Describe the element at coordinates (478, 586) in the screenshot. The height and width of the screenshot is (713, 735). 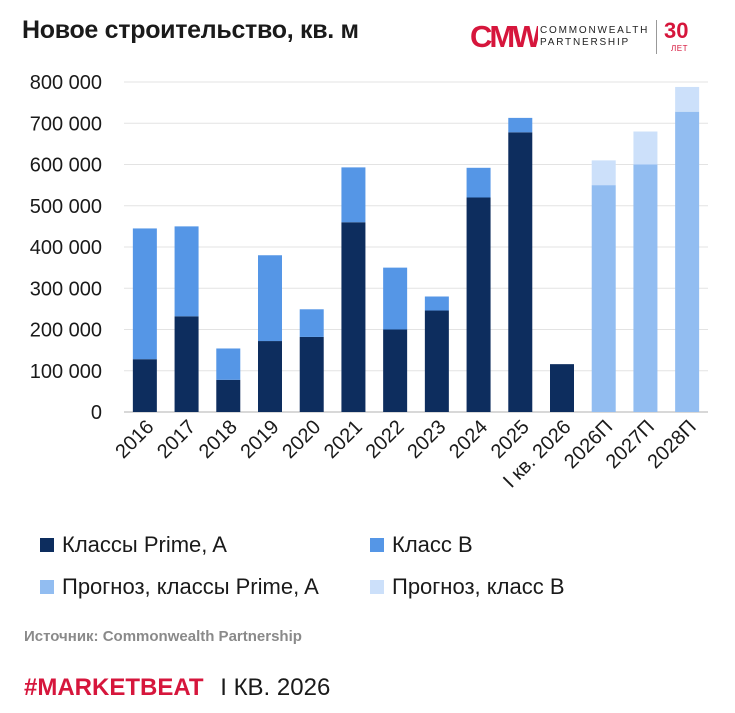
I see `legend-label: Прогноз, класс B` at that location.